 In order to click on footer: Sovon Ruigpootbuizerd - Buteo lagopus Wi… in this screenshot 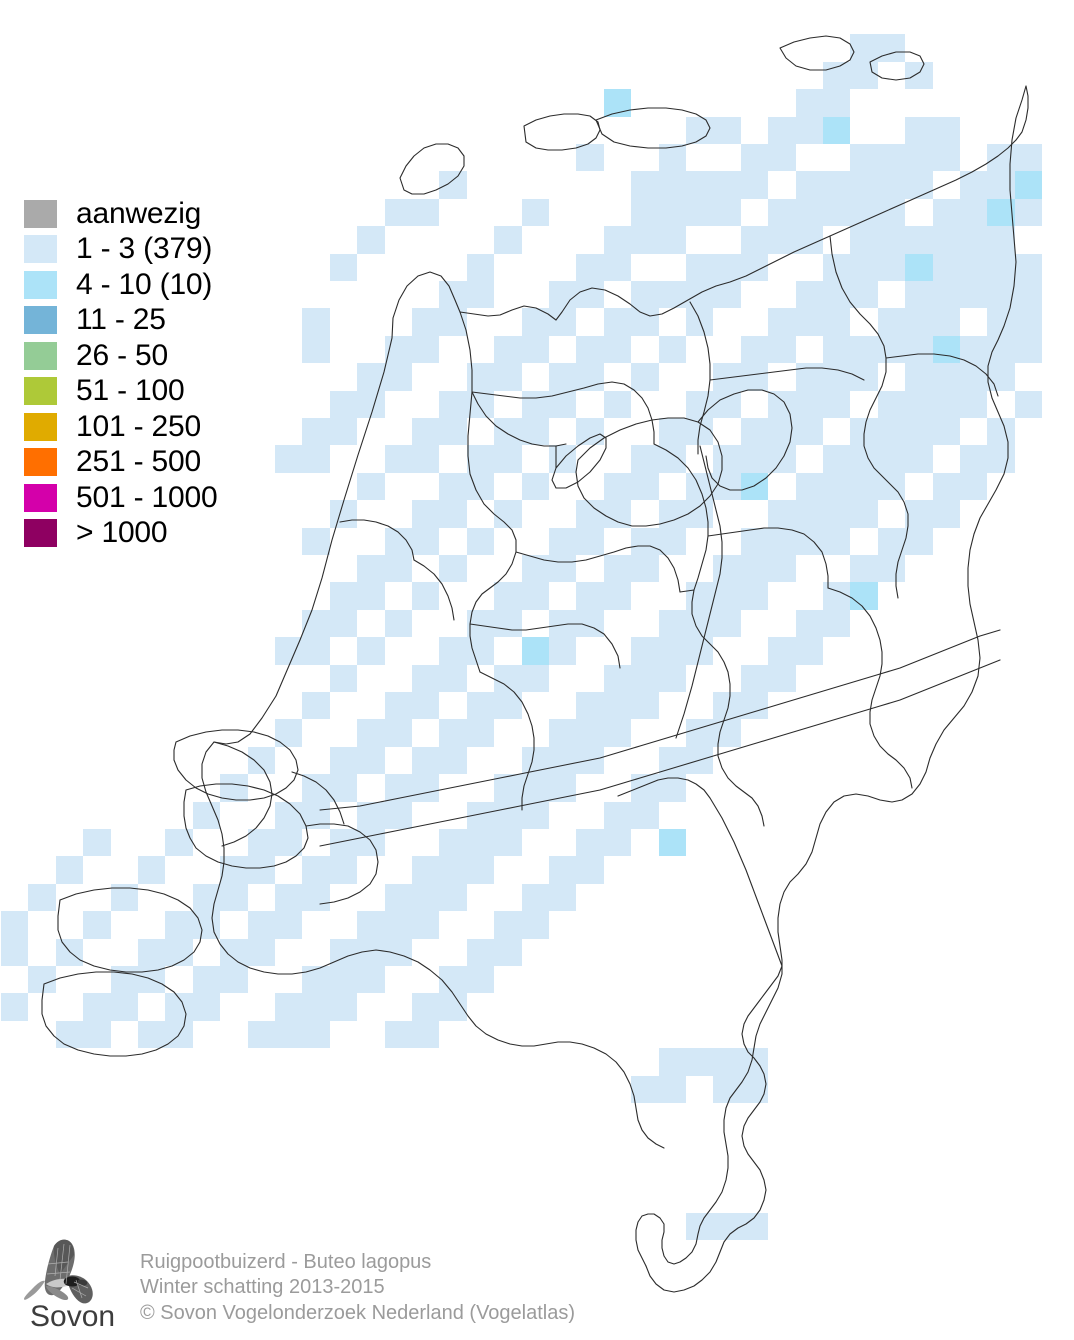, I will do `click(299, 1284)`.